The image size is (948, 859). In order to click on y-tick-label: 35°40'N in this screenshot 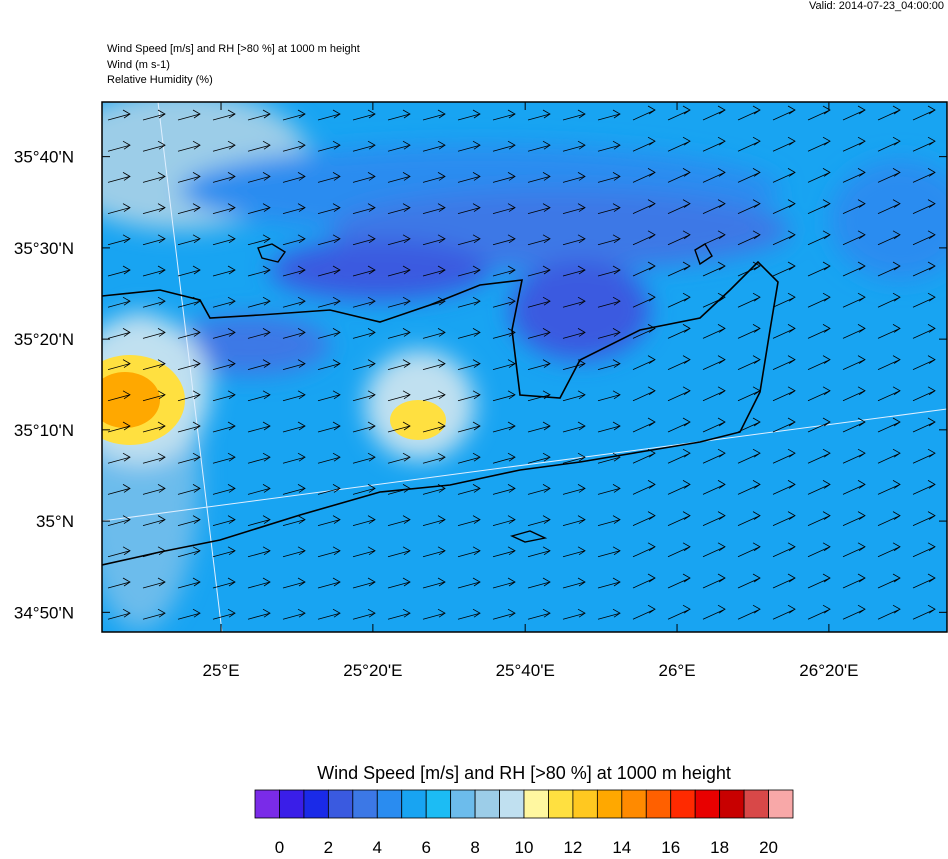, I will do `click(44, 157)`.